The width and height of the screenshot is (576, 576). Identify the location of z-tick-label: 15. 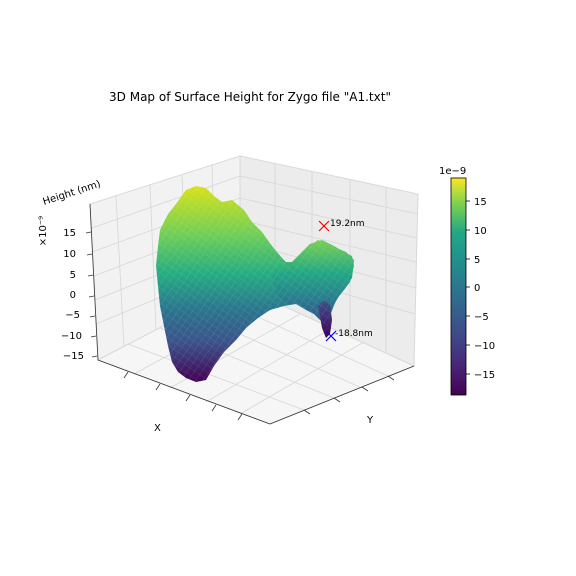
(69, 233).